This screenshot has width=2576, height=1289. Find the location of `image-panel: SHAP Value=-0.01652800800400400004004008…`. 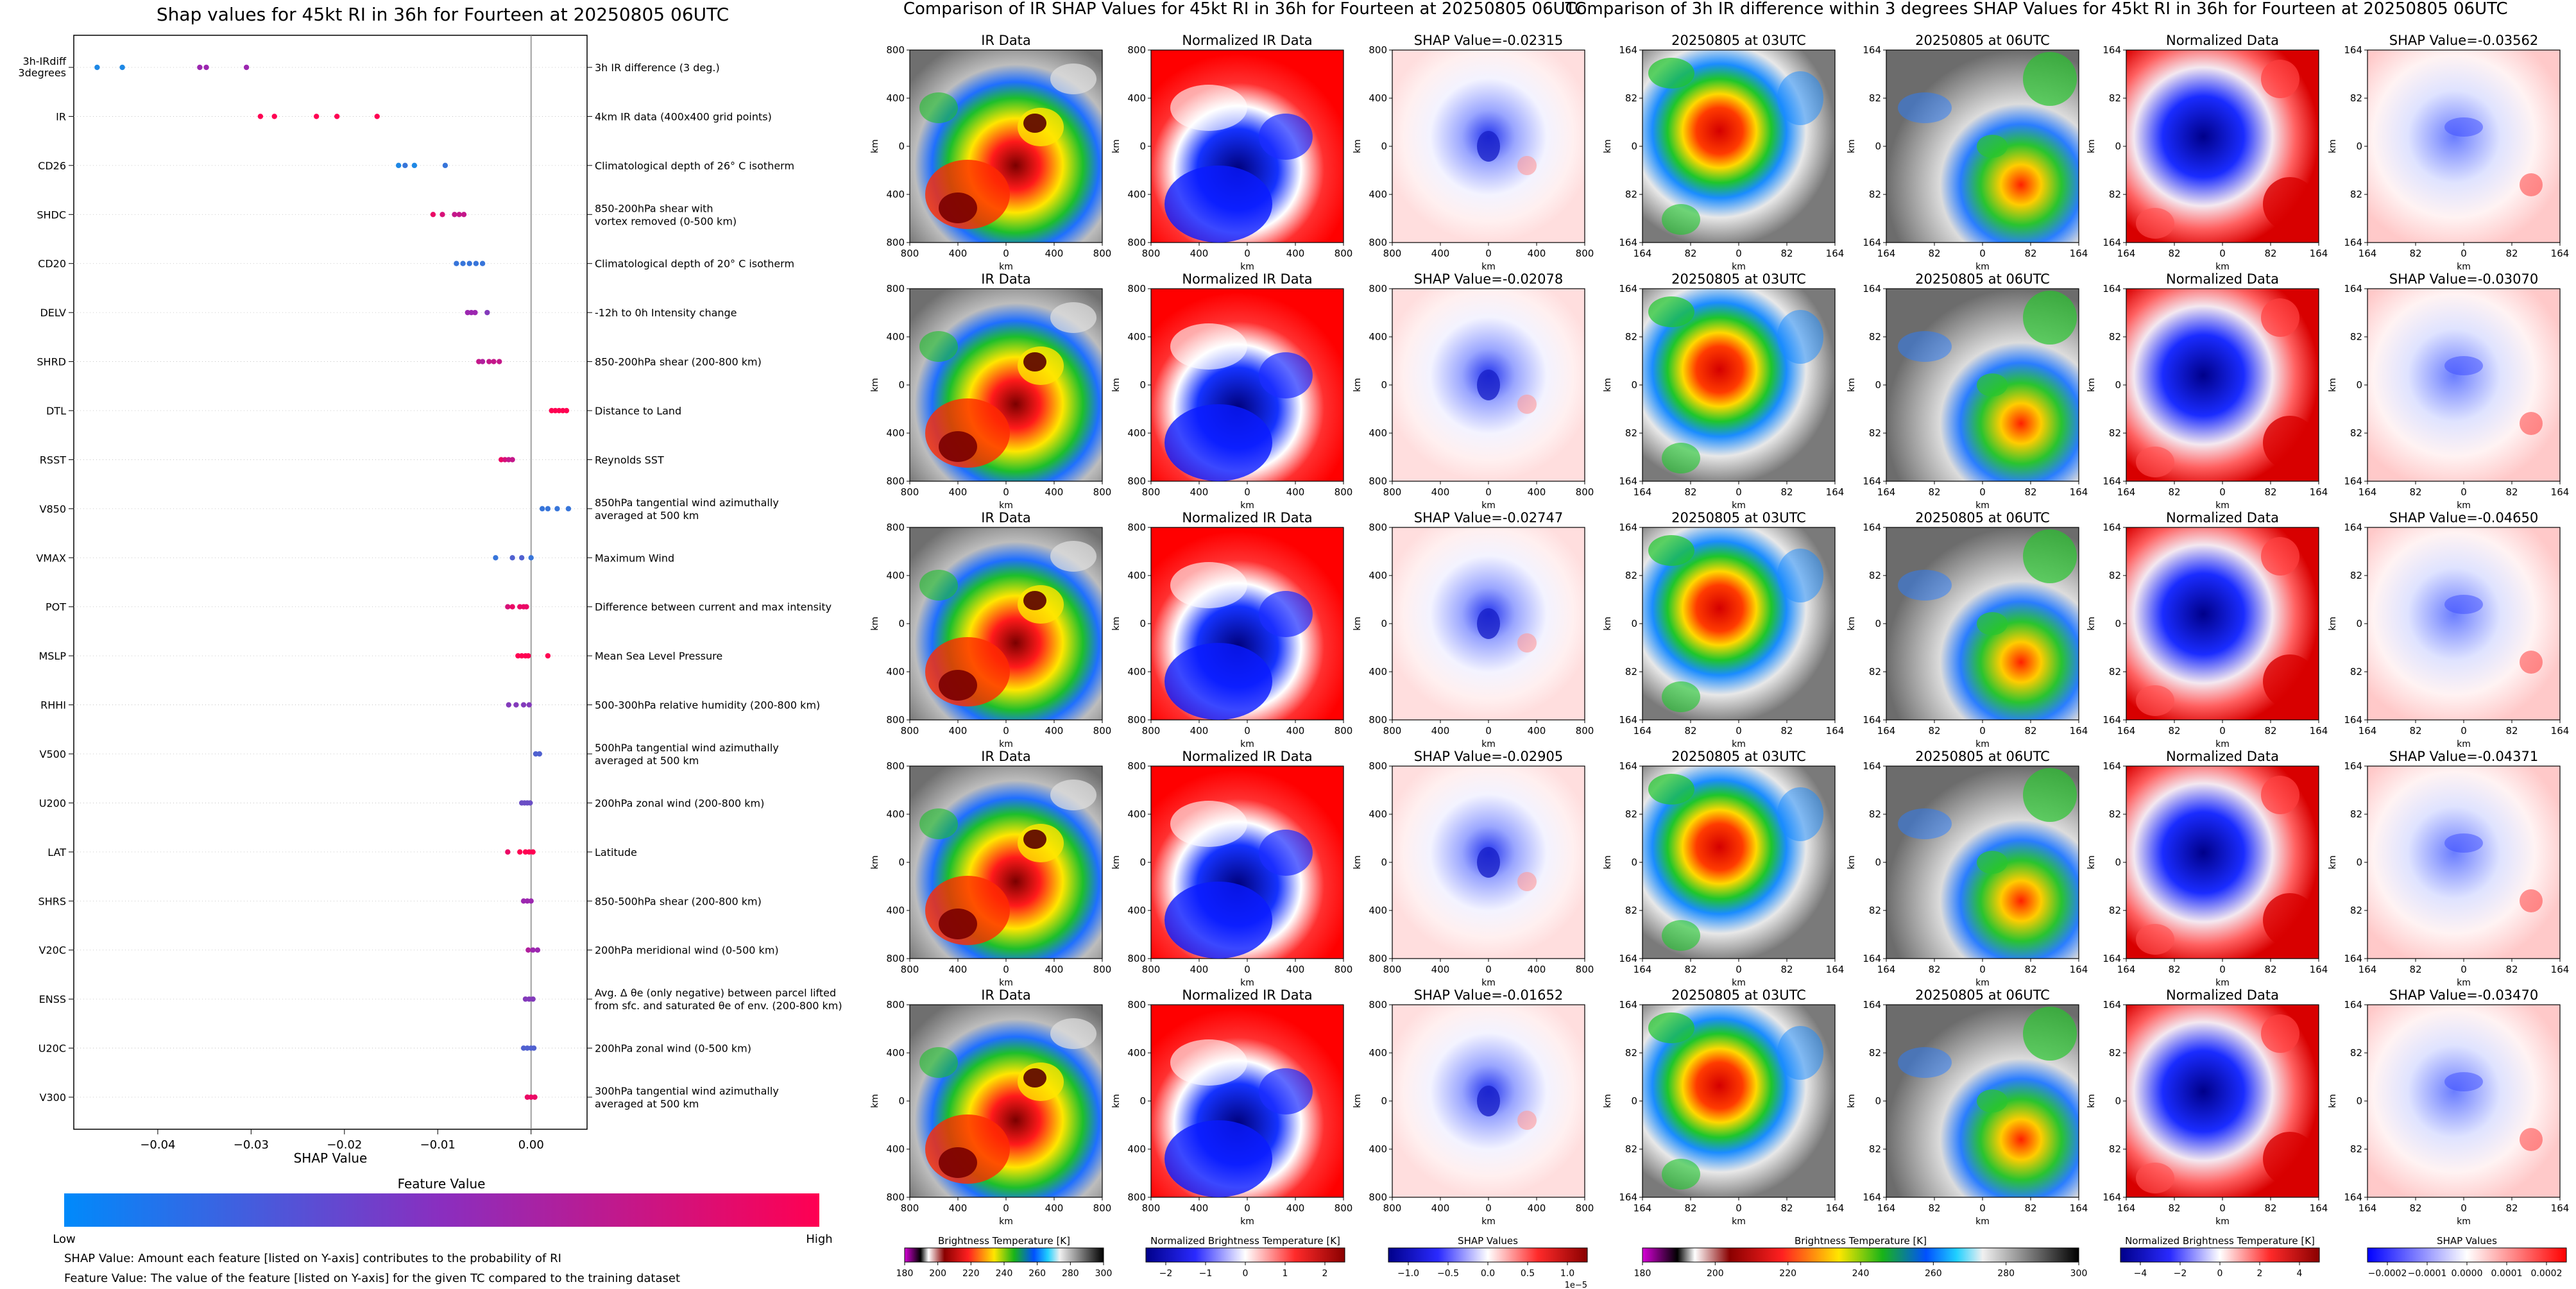

image-panel: SHAP Value=-0.01652800800400400004004008… is located at coordinates (1473, 1107).